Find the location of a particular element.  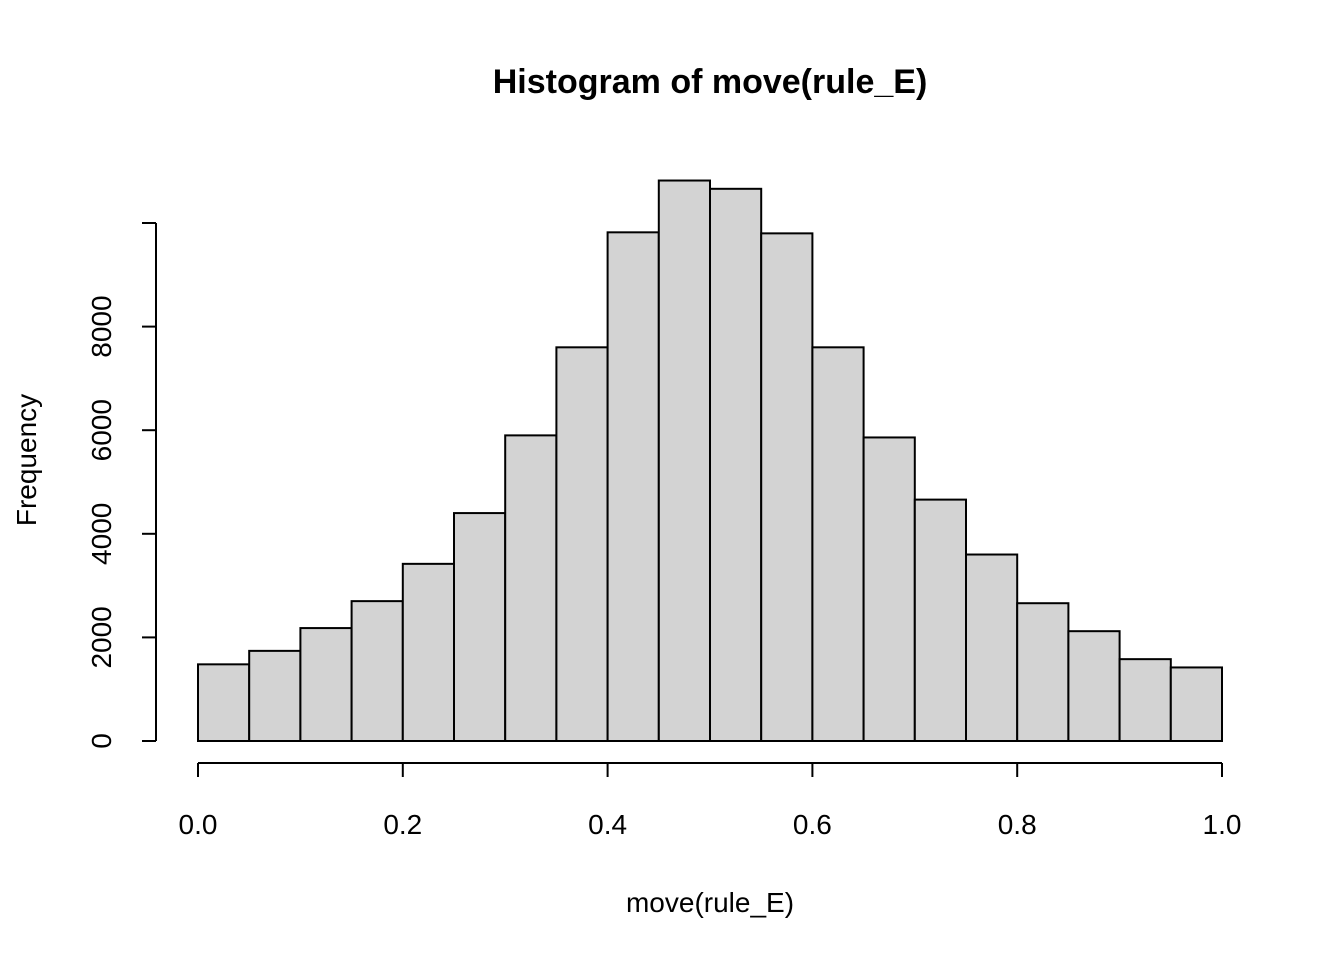

y-tick-label: 2000 is located at coordinates (101, 637).